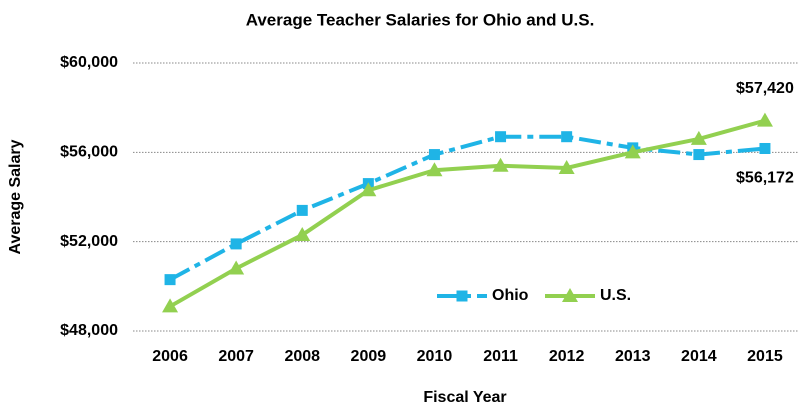 This screenshot has height=409, width=812. I want to click on x-tick-label: 2013, so click(633, 356).